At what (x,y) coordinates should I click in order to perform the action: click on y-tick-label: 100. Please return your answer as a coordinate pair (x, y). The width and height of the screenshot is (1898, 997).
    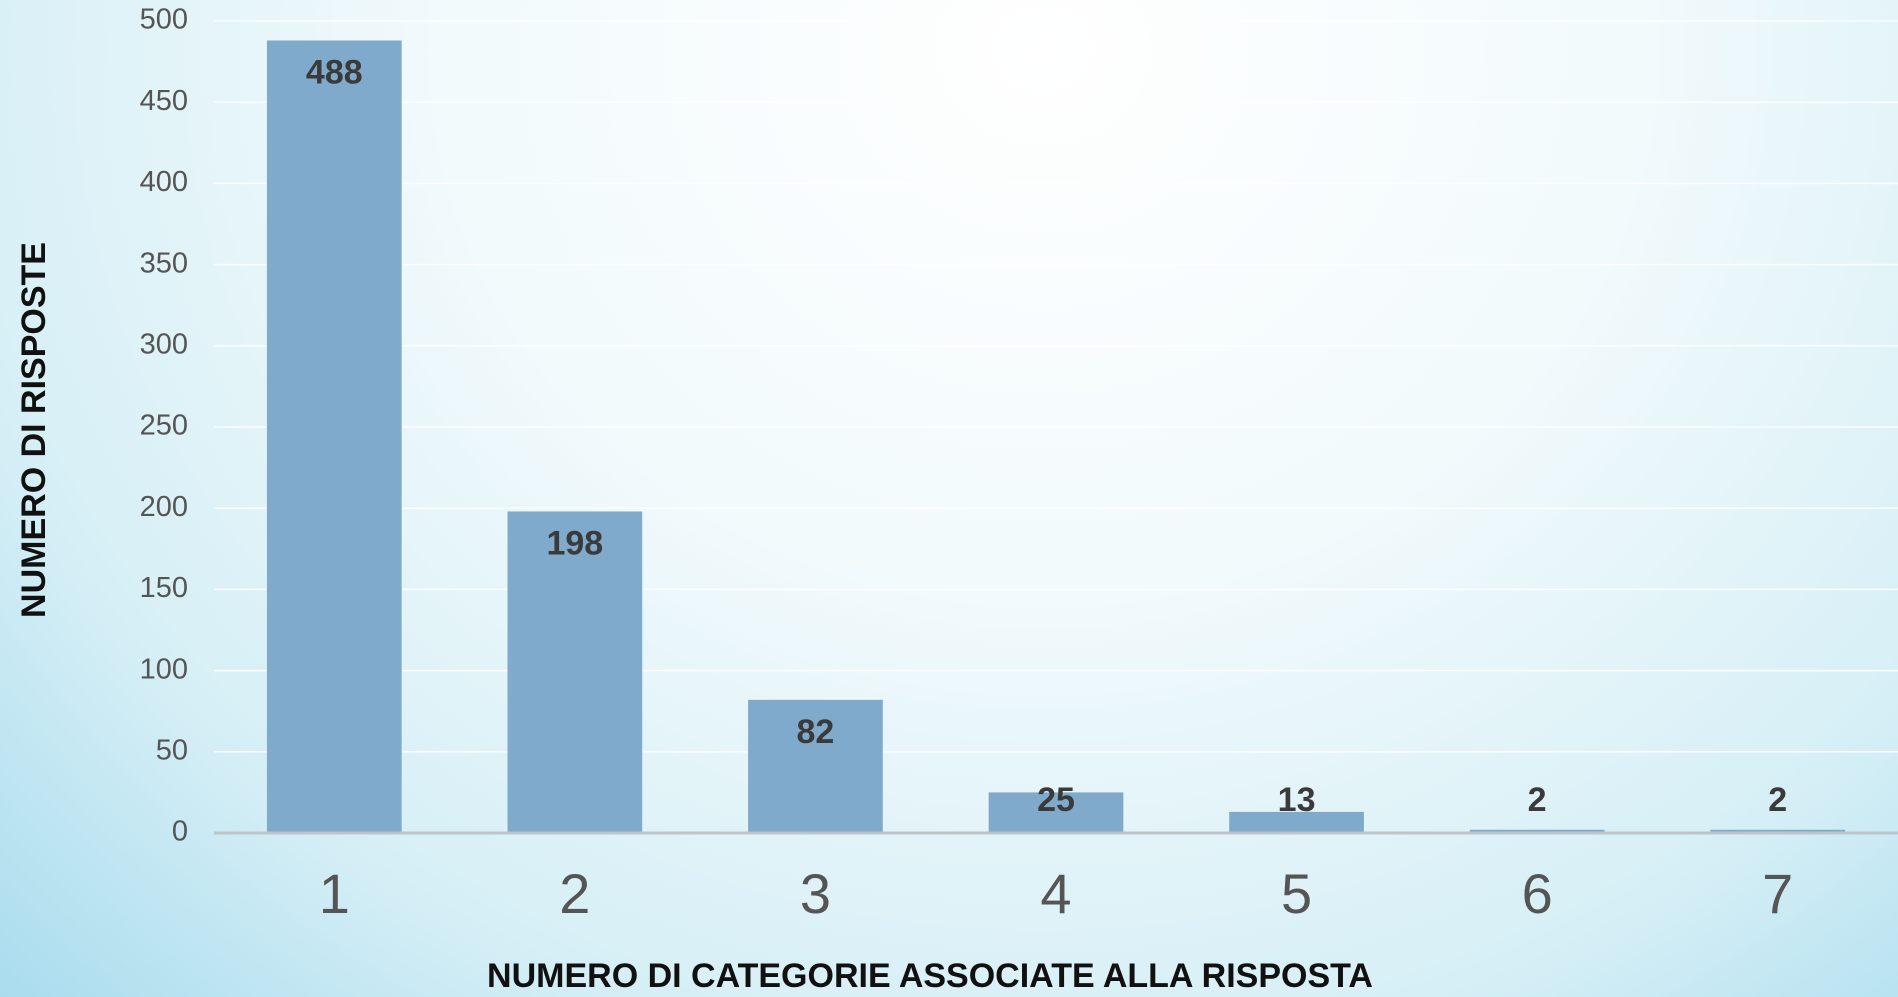
    Looking at the image, I should click on (164, 669).